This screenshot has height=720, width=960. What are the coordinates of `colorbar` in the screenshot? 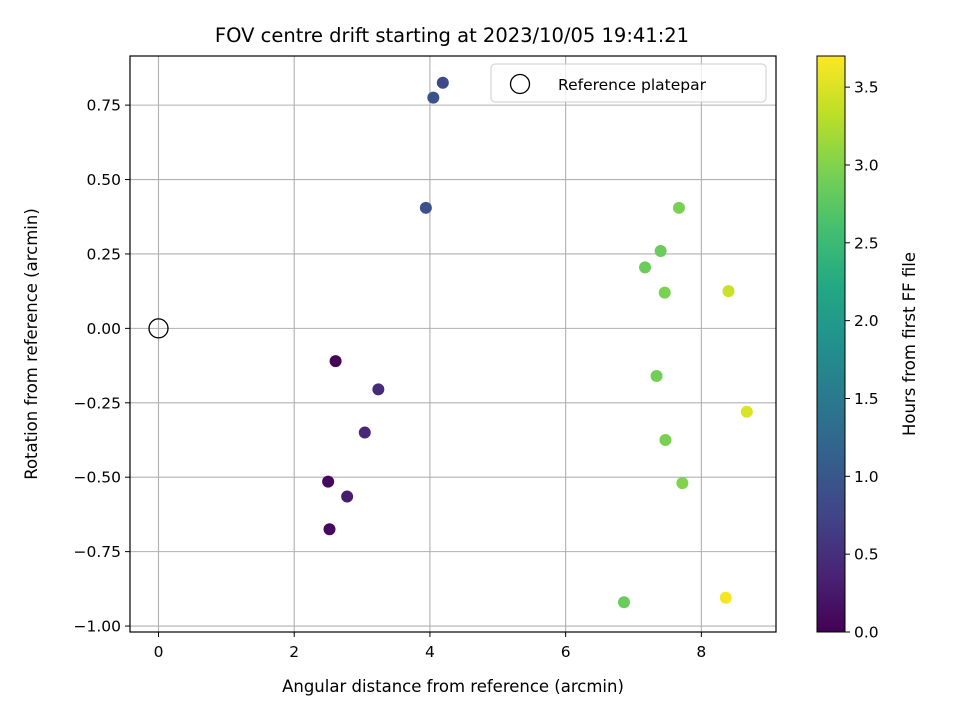 It's located at (831, 344).